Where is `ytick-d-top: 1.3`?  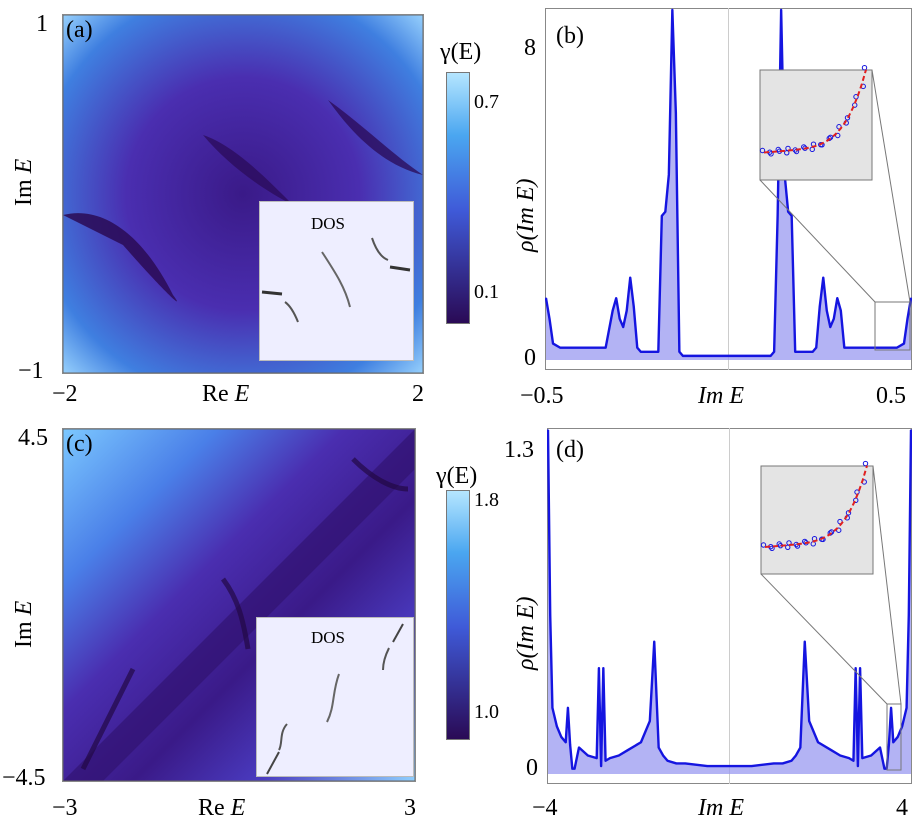
ytick-d-top: 1.3 is located at coordinates (519, 450).